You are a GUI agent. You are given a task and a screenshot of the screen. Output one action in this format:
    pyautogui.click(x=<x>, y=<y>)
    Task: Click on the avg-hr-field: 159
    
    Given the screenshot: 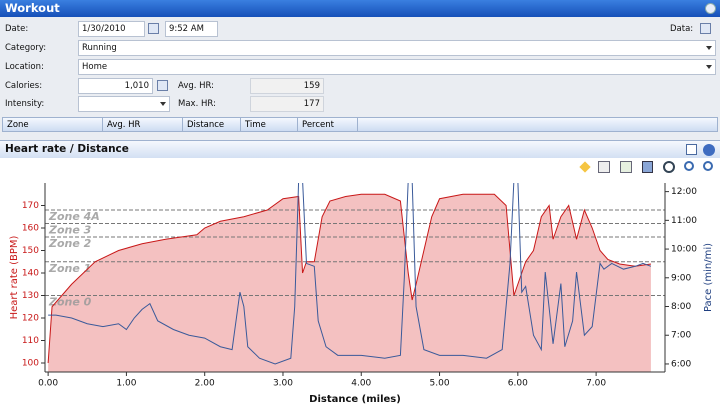 What is the action you would take?
    pyautogui.click(x=287, y=86)
    